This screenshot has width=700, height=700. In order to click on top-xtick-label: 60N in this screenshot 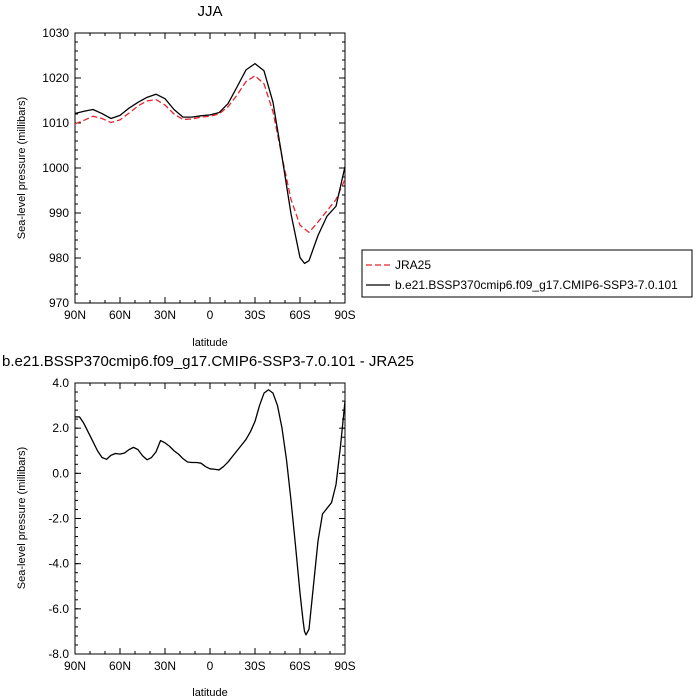, I will do `click(120, 315)`.